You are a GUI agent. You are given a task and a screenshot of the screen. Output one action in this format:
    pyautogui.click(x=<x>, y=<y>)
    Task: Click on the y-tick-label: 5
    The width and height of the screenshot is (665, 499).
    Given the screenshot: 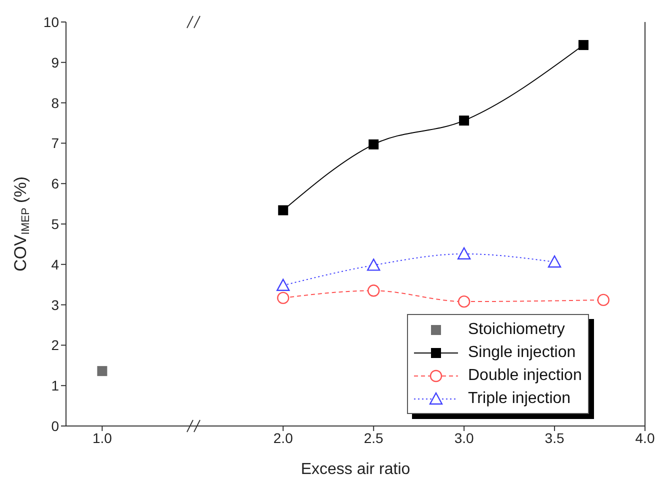 What is the action you would take?
    pyautogui.click(x=55, y=224)
    